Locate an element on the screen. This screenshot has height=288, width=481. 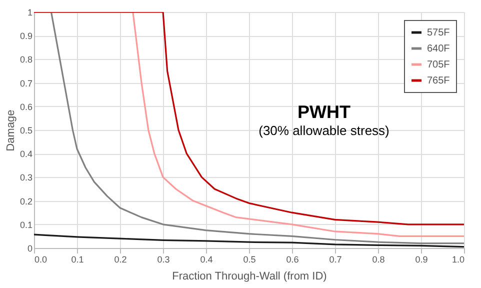
y-tick-label: 0.5 is located at coordinates (26, 131).